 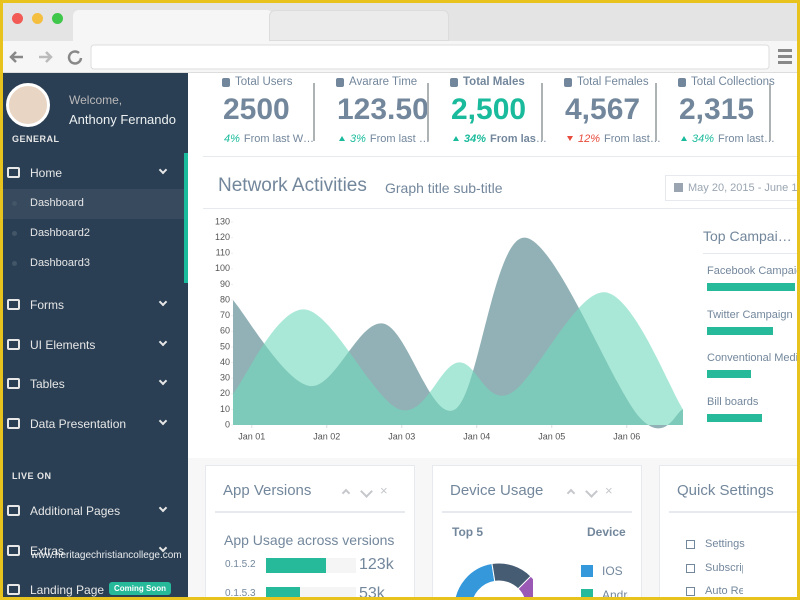 What do you see at coordinates (358, 139) in the screenshot?
I see `stat-change: 3%` at bounding box center [358, 139].